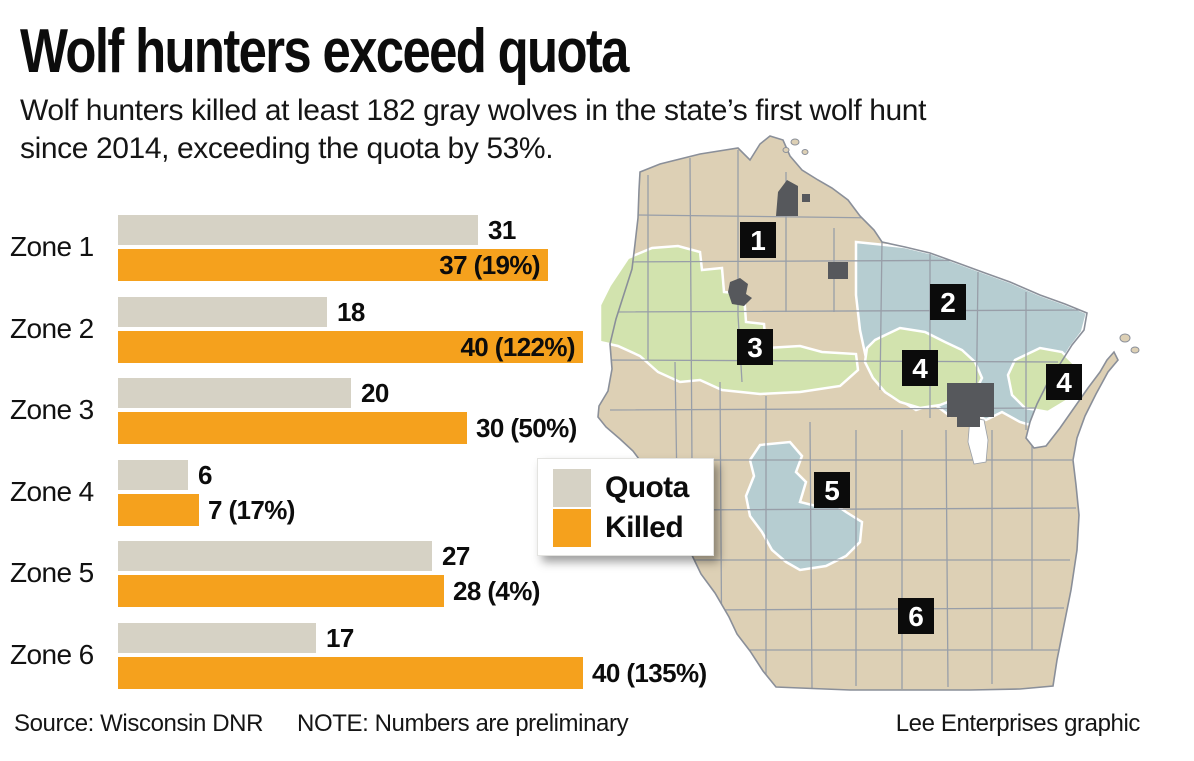 The height and width of the screenshot is (761, 1194). What do you see at coordinates (340, 638) in the screenshot?
I see `quota-value-label: 17` at bounding box center [340, 638].